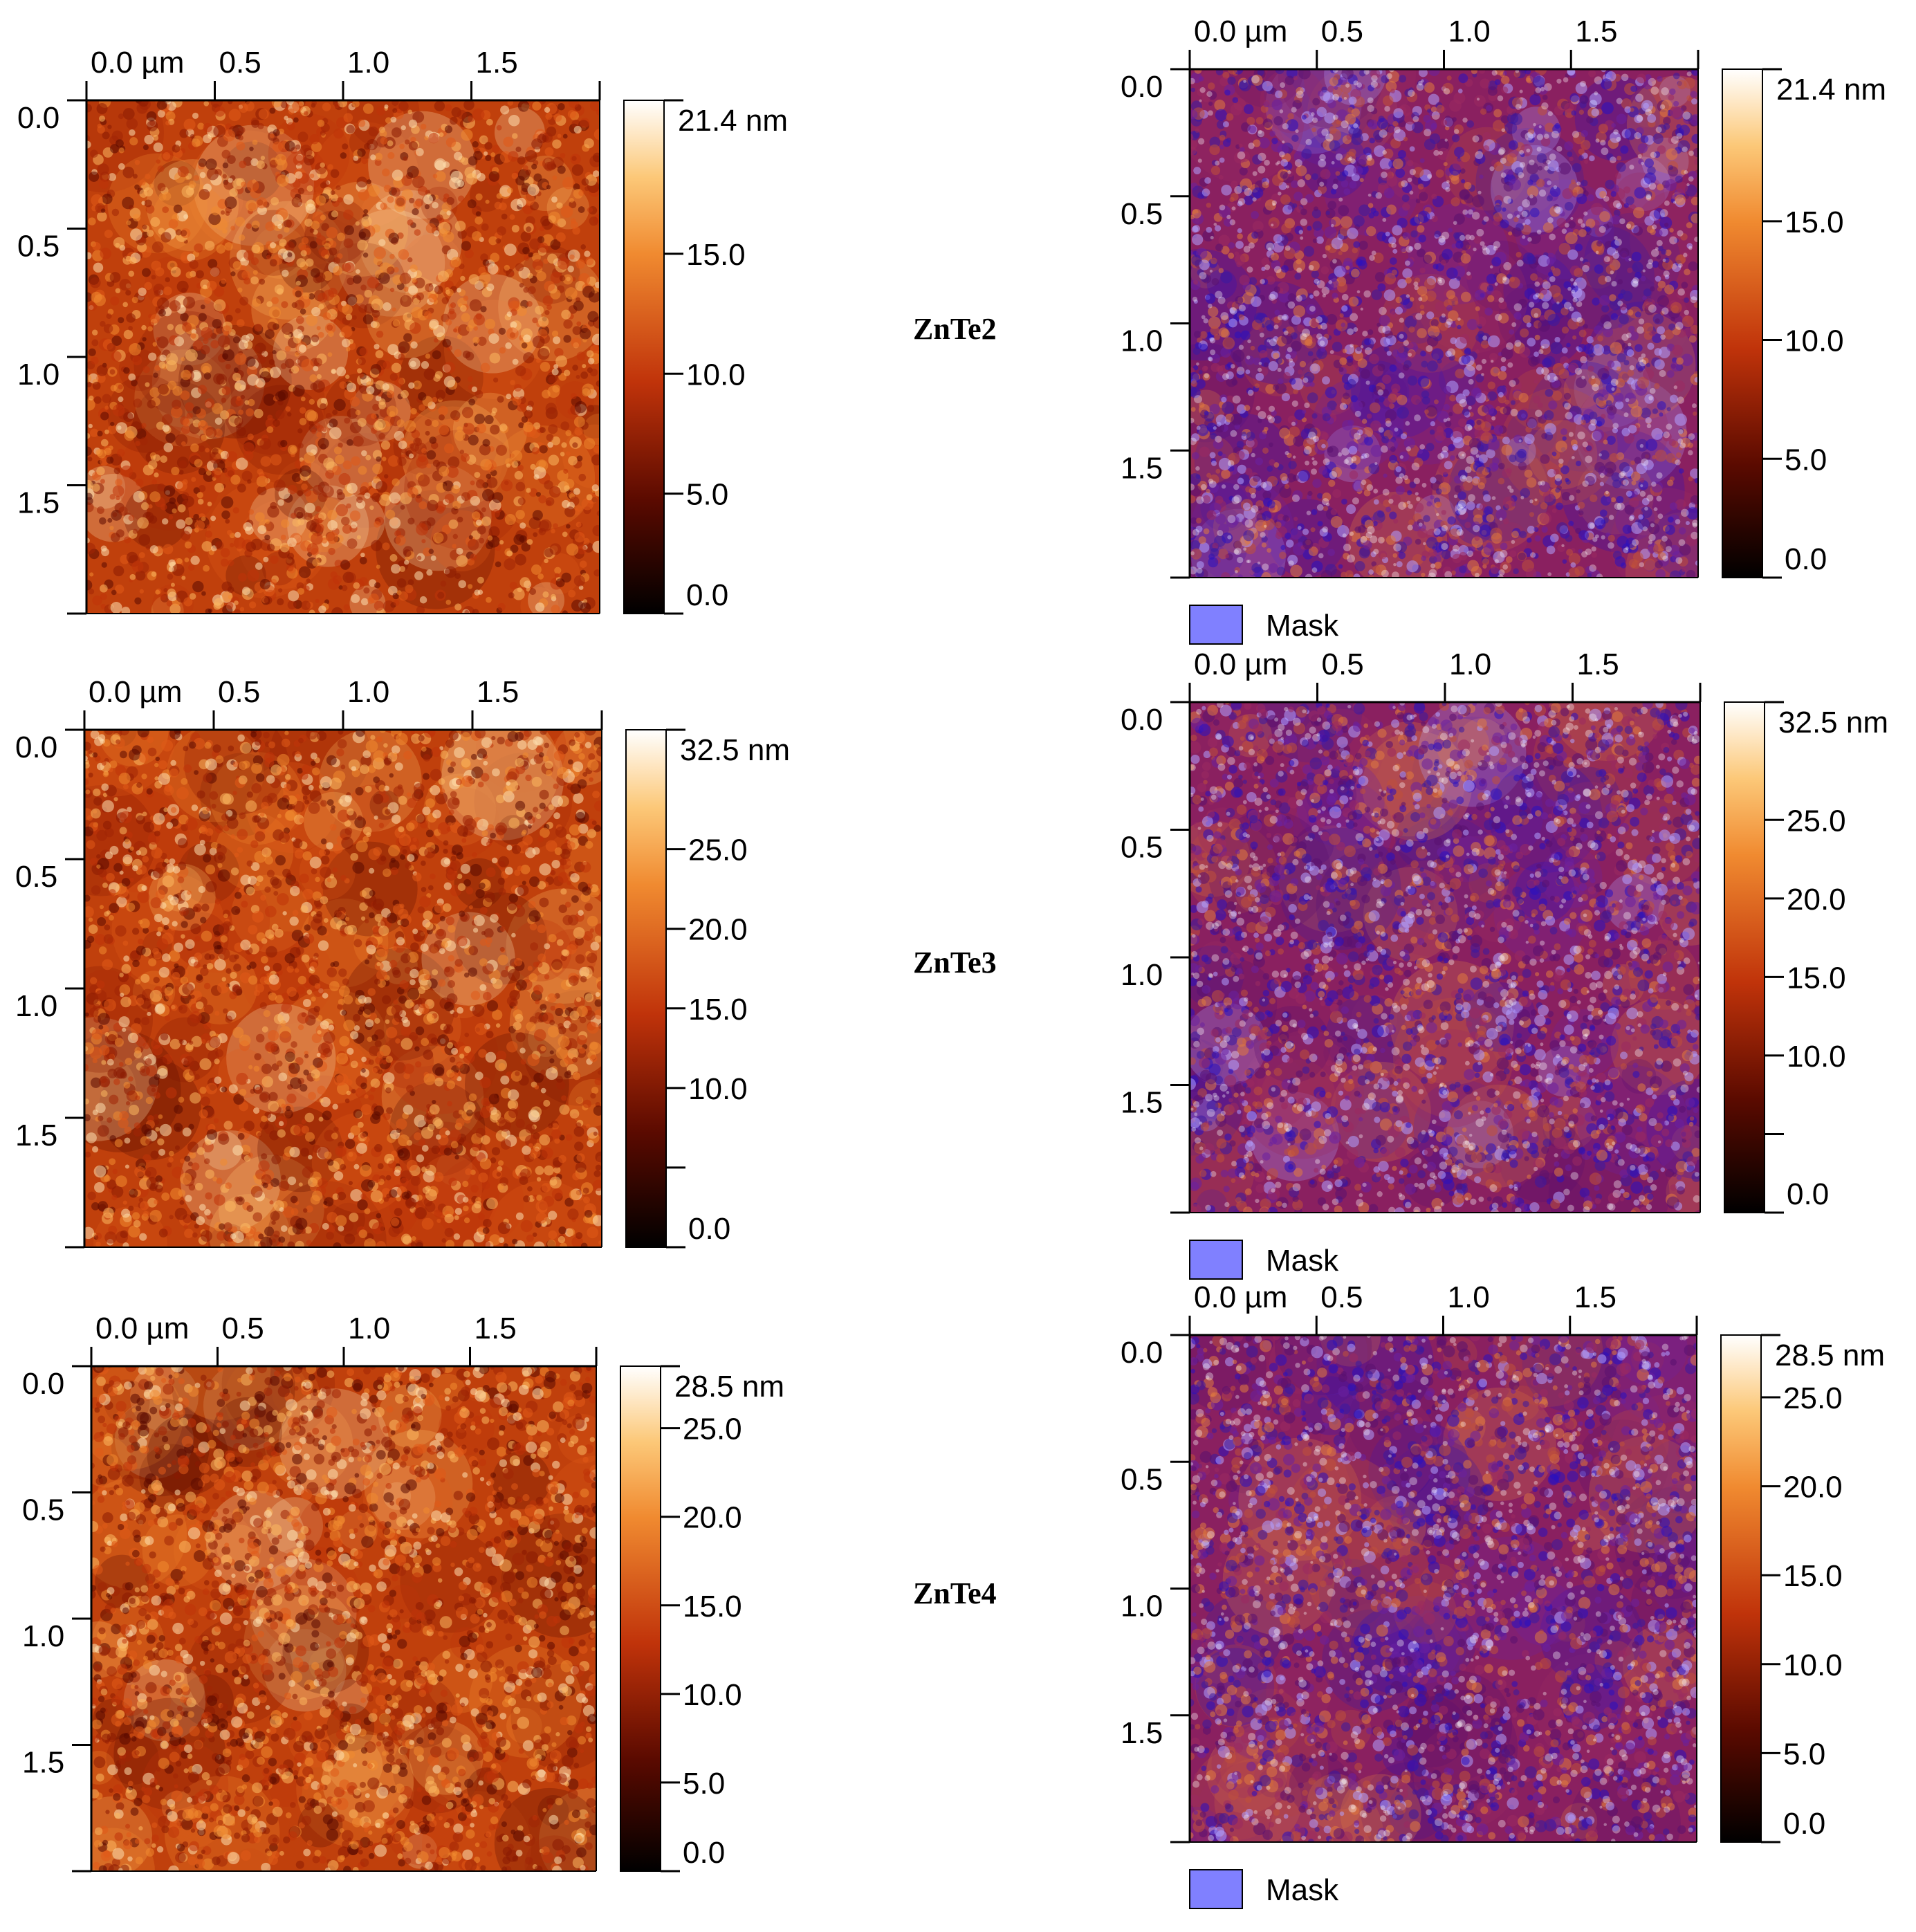  I want to click on sample-label-znte4: ZnTe4, so click(955, 1593).